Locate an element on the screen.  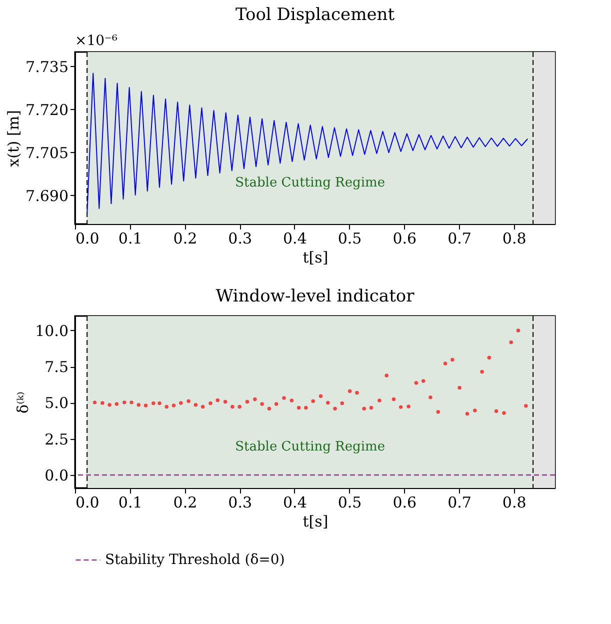
y-tick-label: 5.0 is located at coordinates (56, 403).